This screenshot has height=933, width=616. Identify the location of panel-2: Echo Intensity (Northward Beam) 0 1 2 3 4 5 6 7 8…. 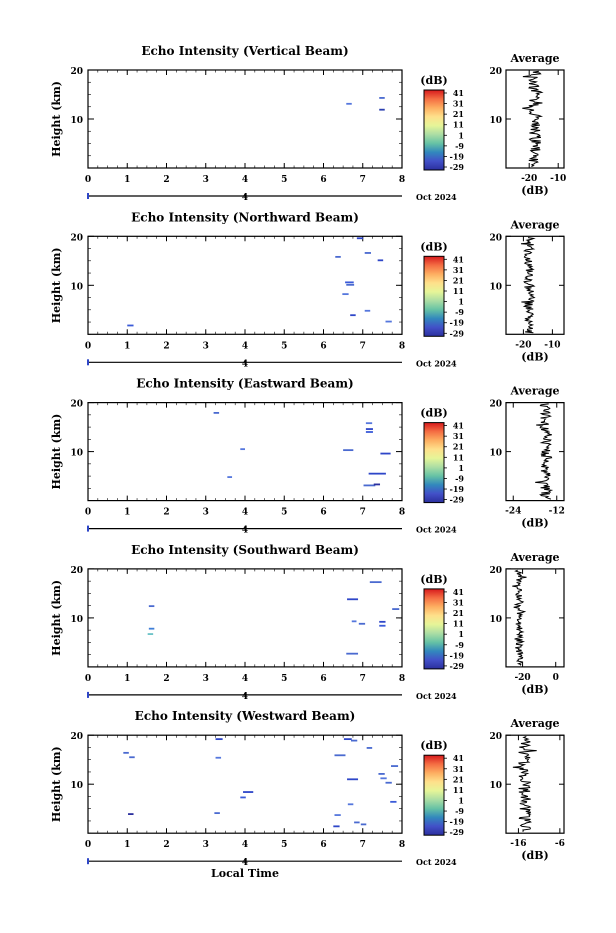
(307, 289).